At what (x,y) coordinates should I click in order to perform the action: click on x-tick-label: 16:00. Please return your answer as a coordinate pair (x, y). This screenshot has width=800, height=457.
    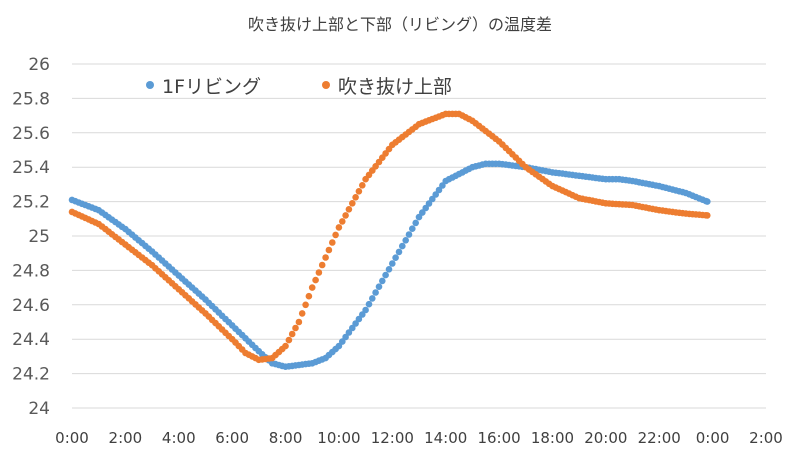
    Looking at the image, I should click on (498, 438).